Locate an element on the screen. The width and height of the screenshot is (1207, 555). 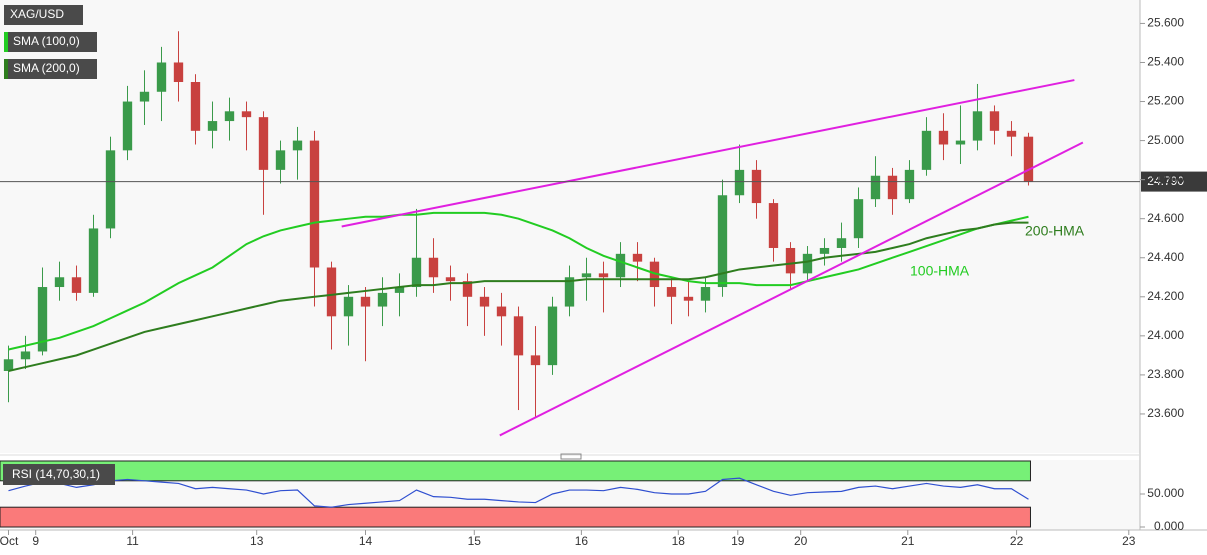
x-tick-label: 22 is located at coordinates (1017, 541).